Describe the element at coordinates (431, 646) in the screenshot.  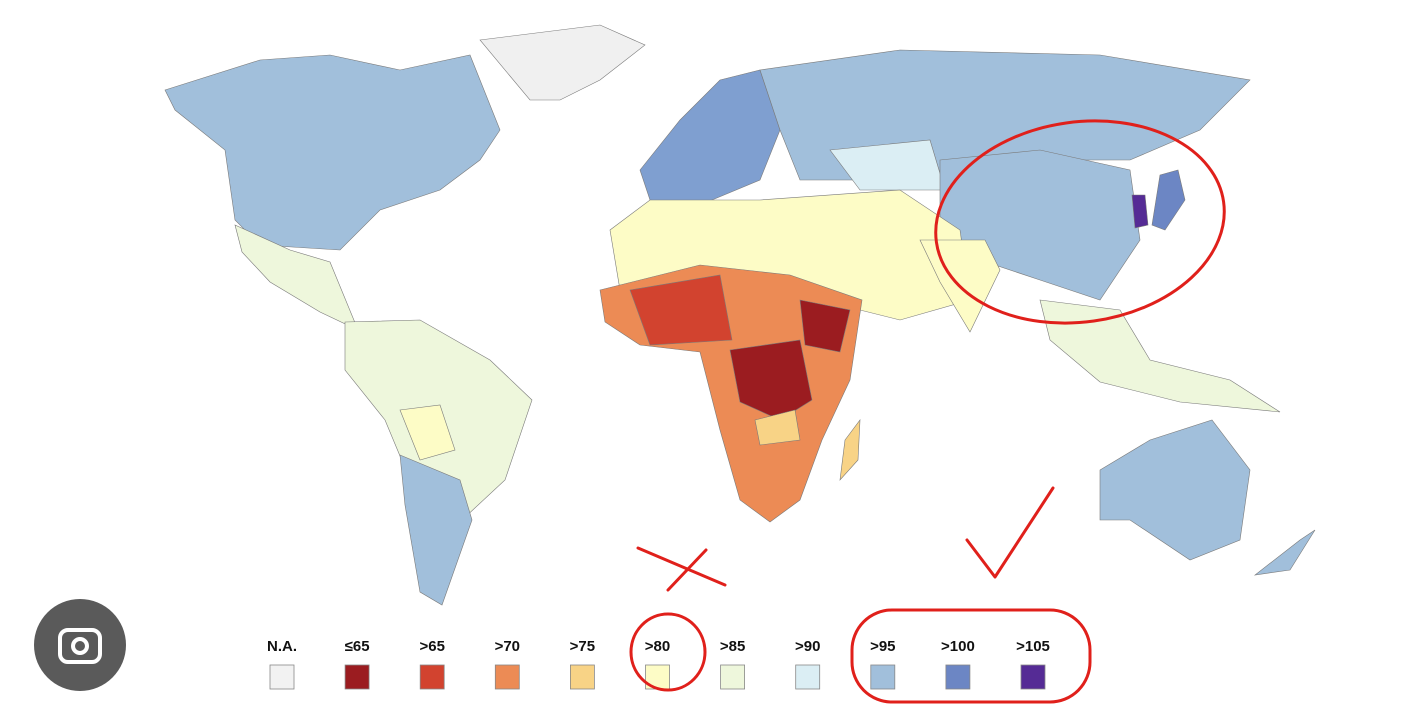
I see `legend-label: >65` at that location.